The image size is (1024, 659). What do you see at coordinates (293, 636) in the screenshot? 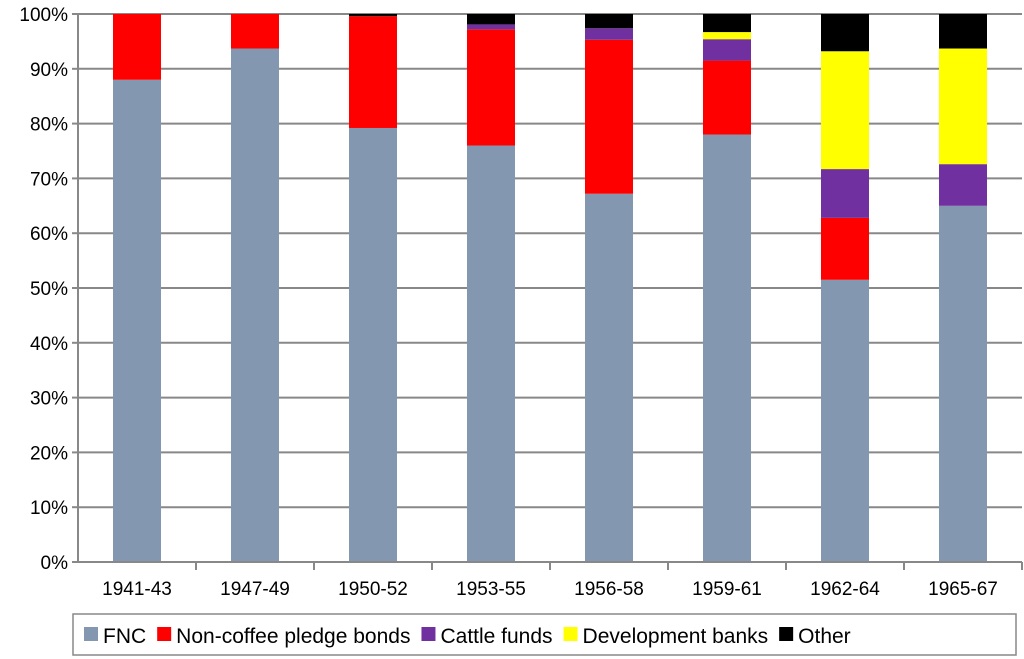
I see `legend-label: Non-coffee pledge bonds` at bounding box center [293, 636].